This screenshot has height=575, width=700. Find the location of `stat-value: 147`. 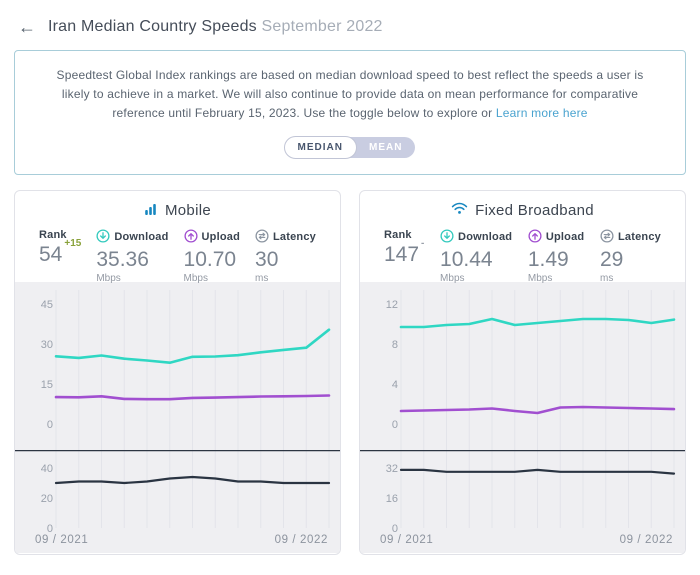

stat-value: 147 is located at coordinates (402, 254).